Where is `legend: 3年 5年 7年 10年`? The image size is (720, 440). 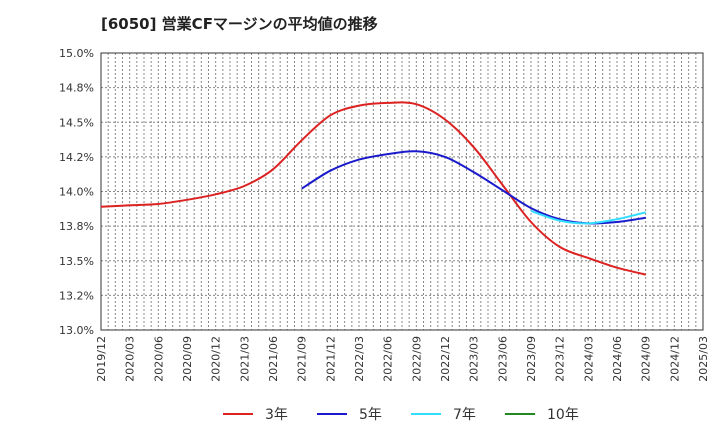
legend: 3年 5年 7年 10年 is located at coordinates (401, 415).